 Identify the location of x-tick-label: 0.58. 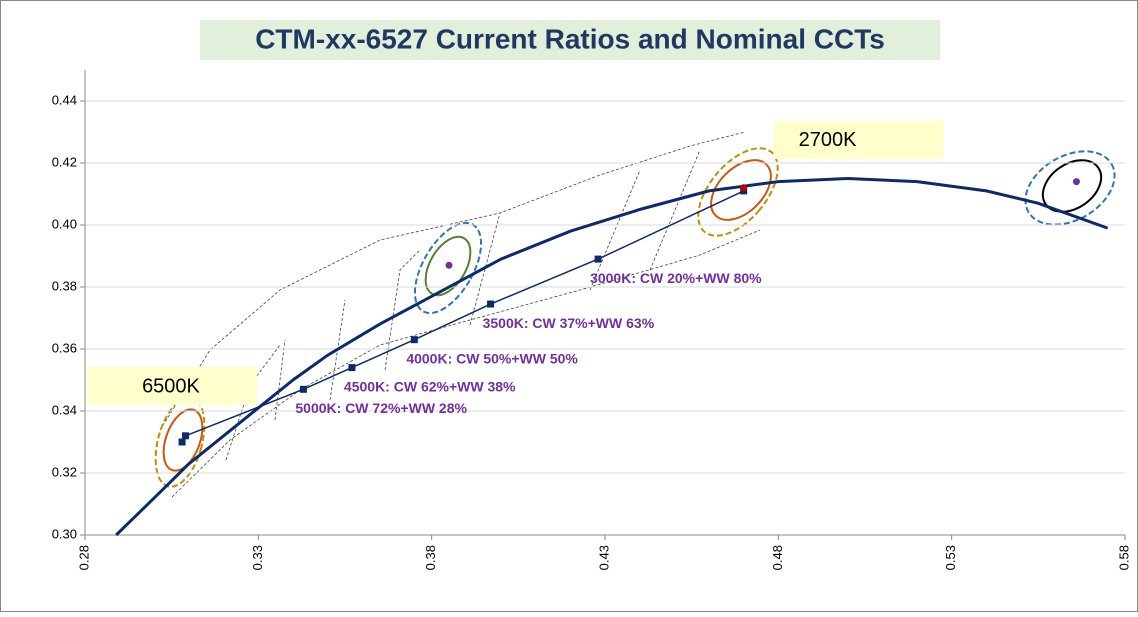
(1123, 557).